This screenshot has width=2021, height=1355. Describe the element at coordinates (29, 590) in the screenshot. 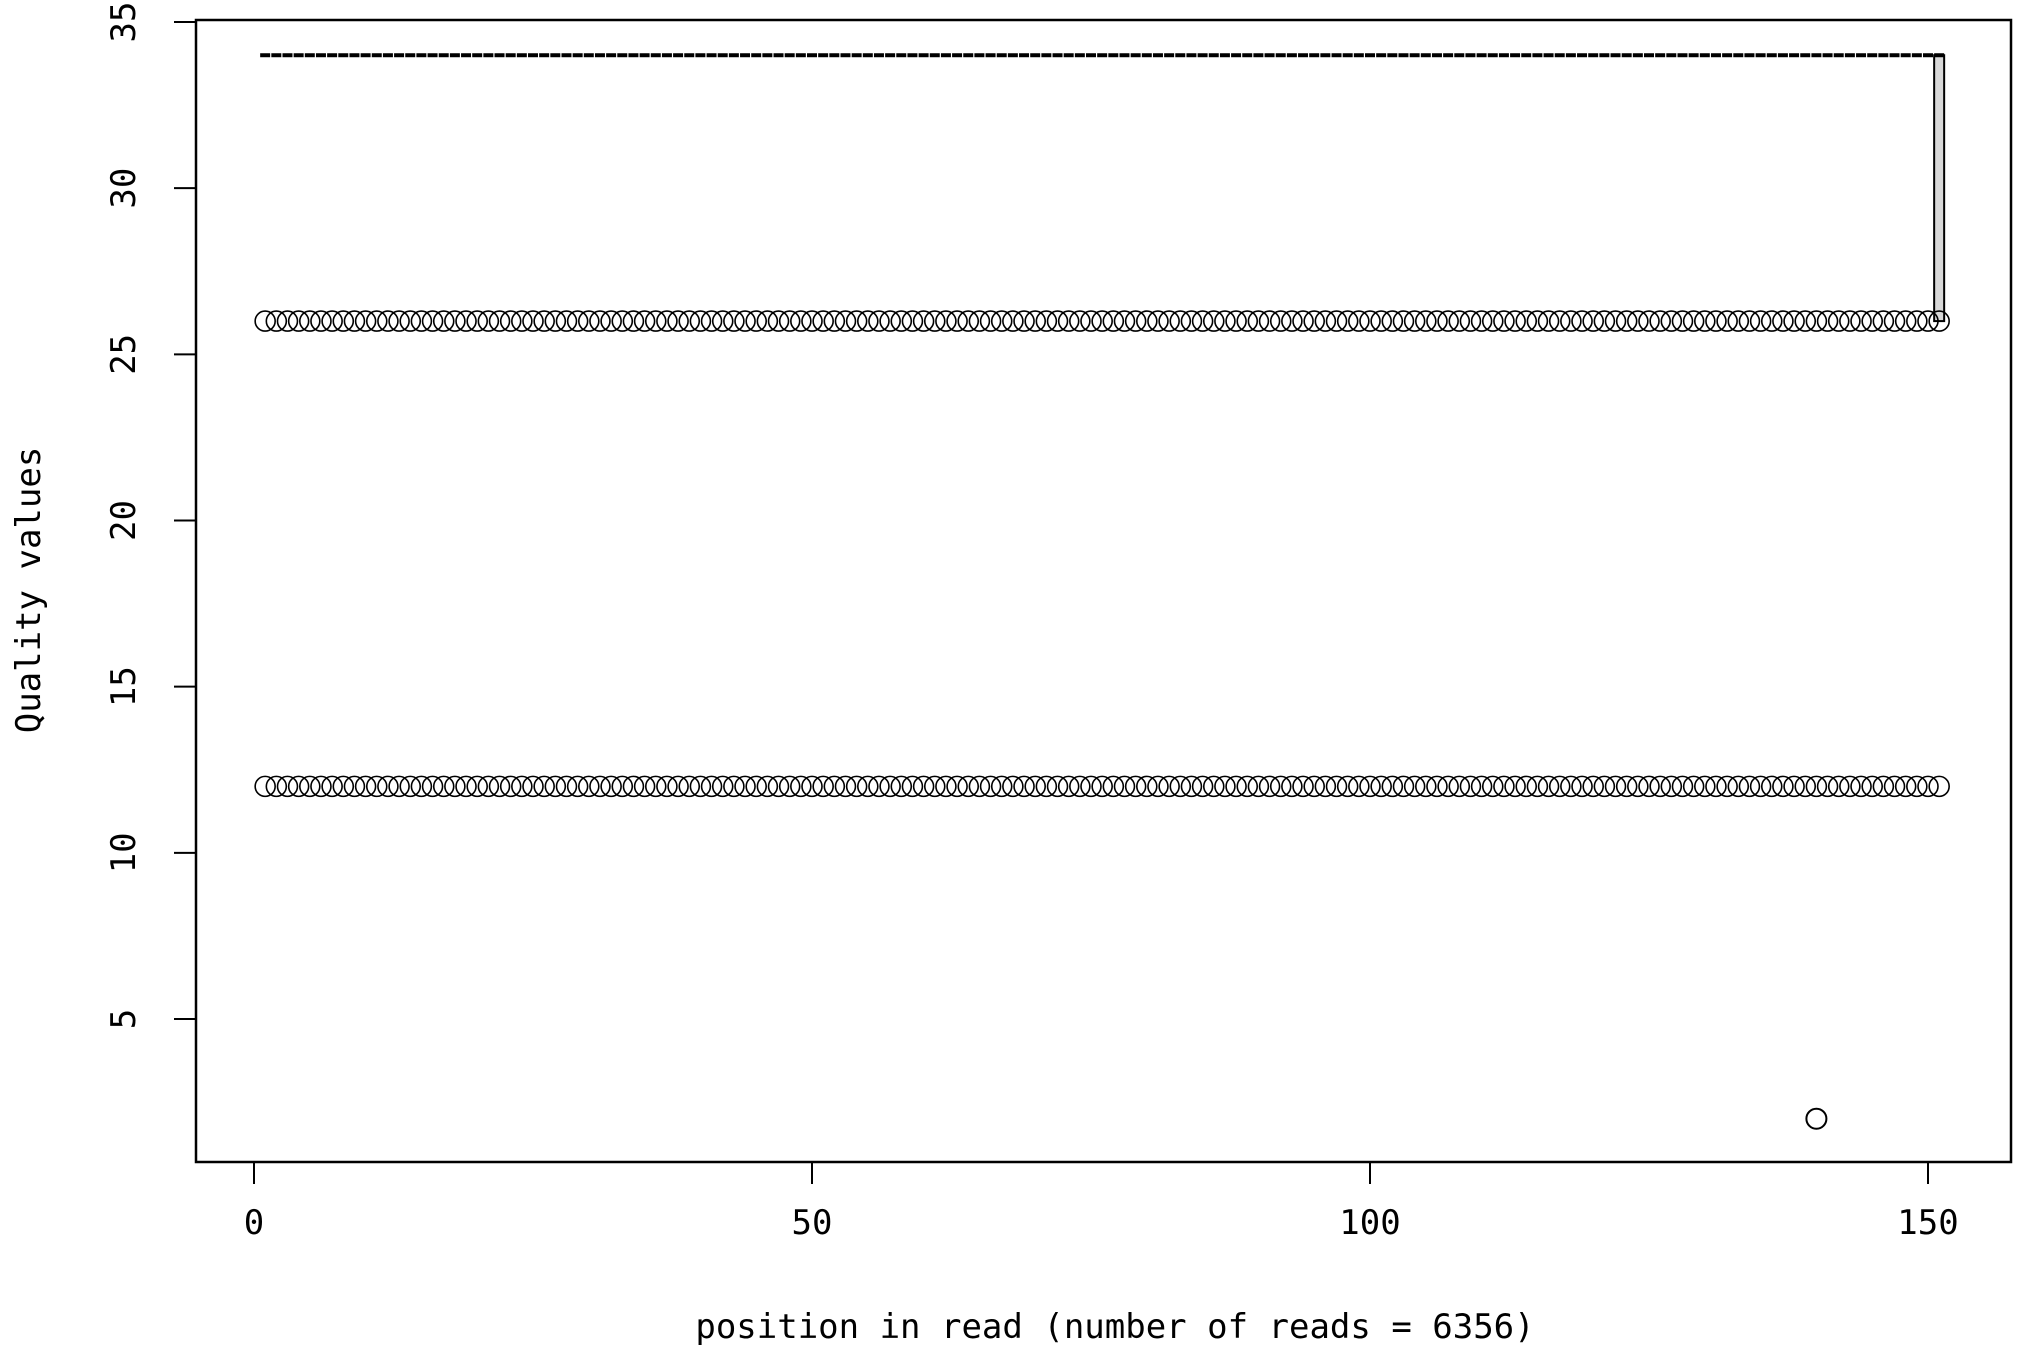

I see `y-axis-label: Quality values` at that location.